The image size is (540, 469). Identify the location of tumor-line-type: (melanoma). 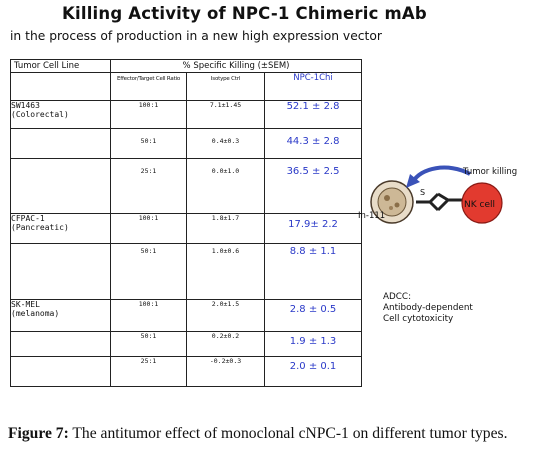
(35, 313).